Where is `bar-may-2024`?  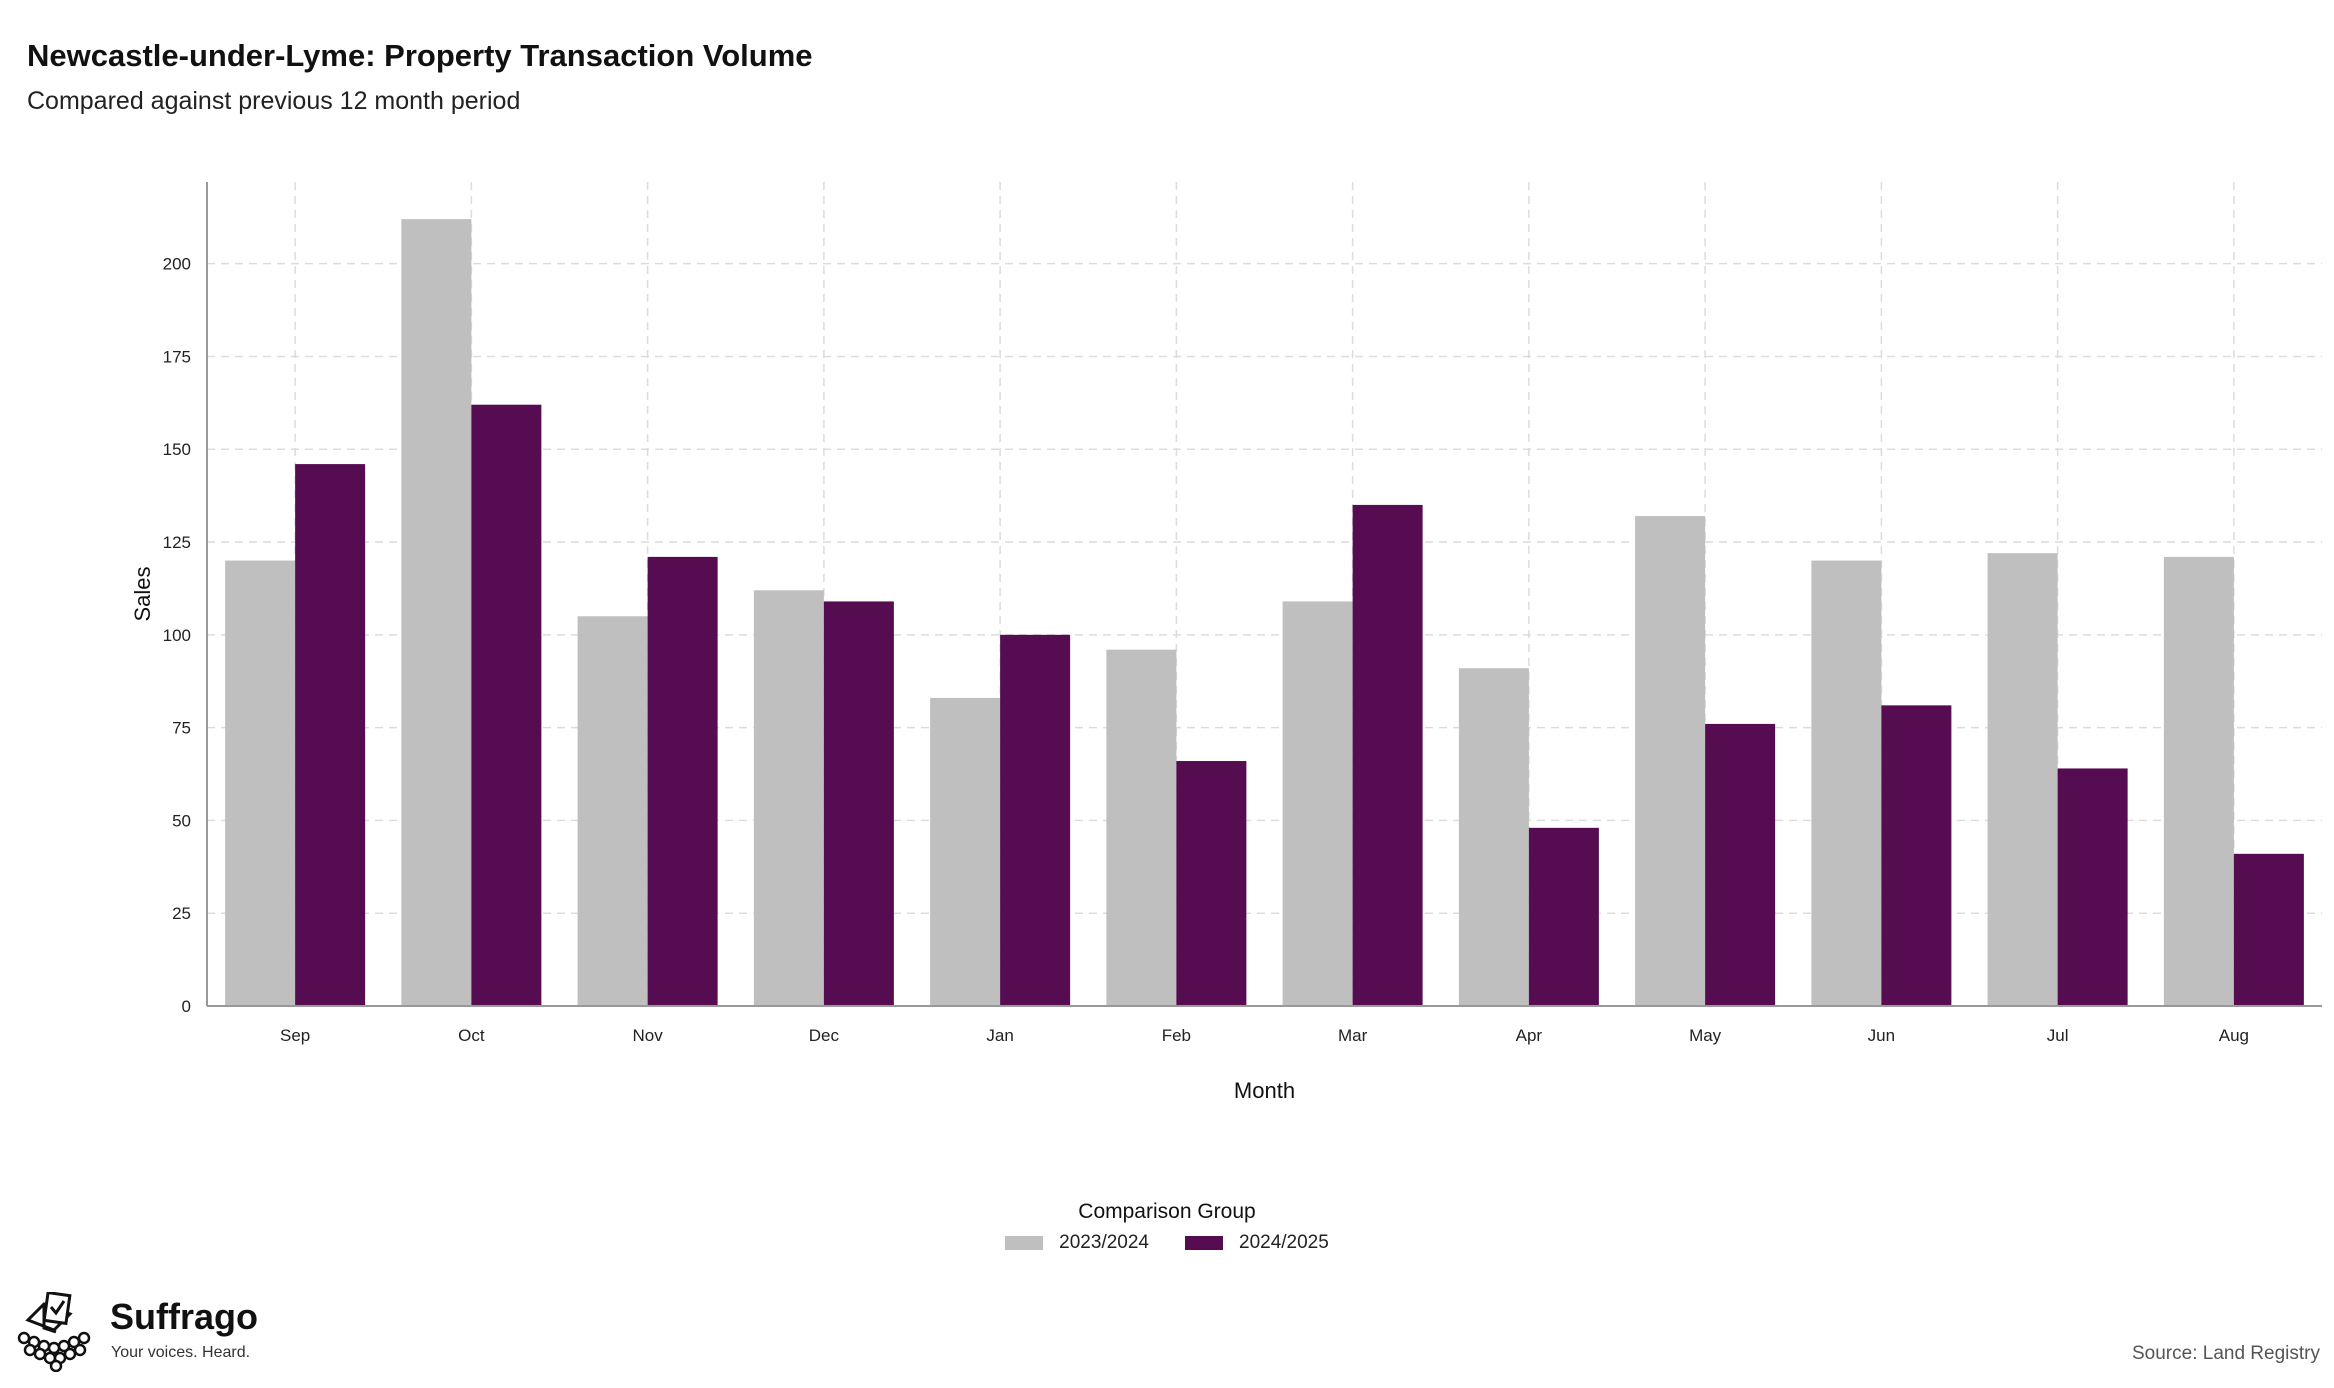
bar-may-2024 is located at coordinates (1740, 864).